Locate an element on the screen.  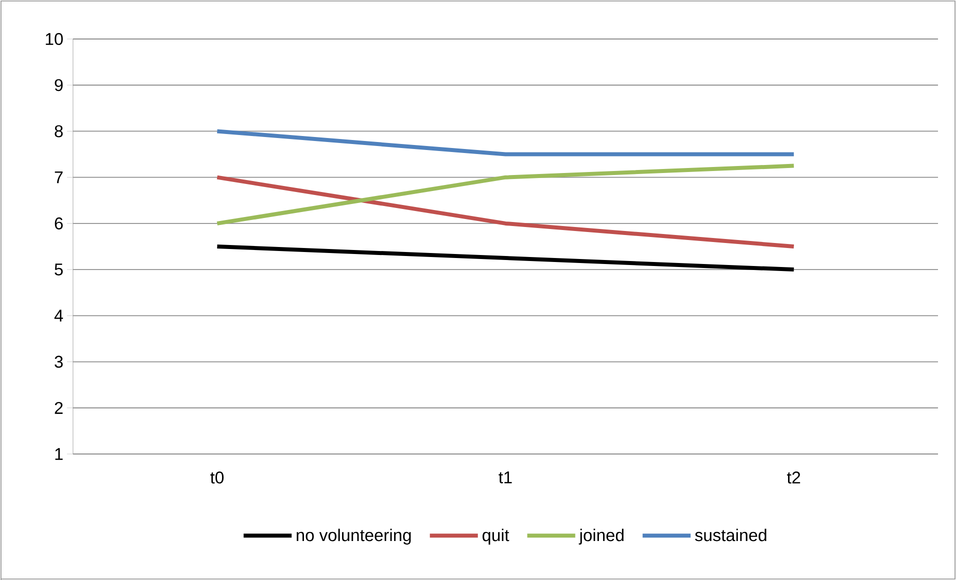
y-tick-label: 5 is located at coordinates (58, 270).